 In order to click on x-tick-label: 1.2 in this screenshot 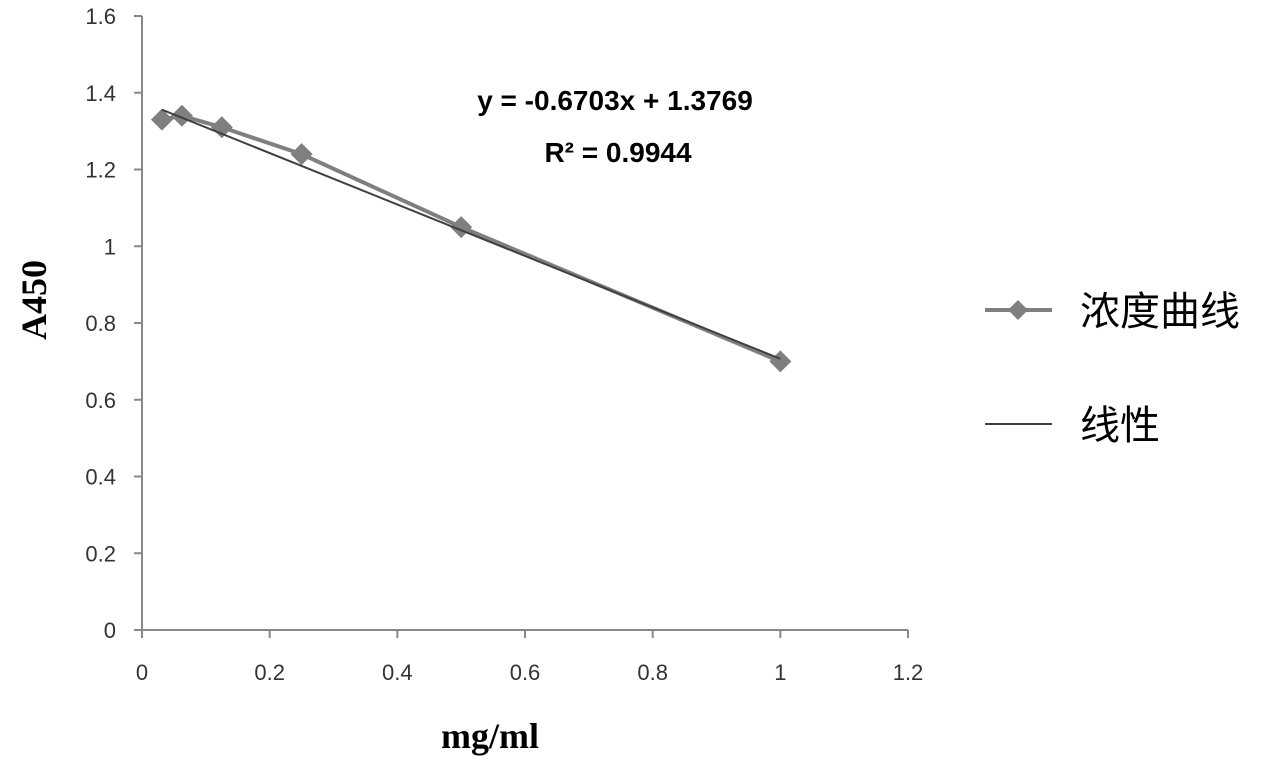, I will do `click(908, 672)`.